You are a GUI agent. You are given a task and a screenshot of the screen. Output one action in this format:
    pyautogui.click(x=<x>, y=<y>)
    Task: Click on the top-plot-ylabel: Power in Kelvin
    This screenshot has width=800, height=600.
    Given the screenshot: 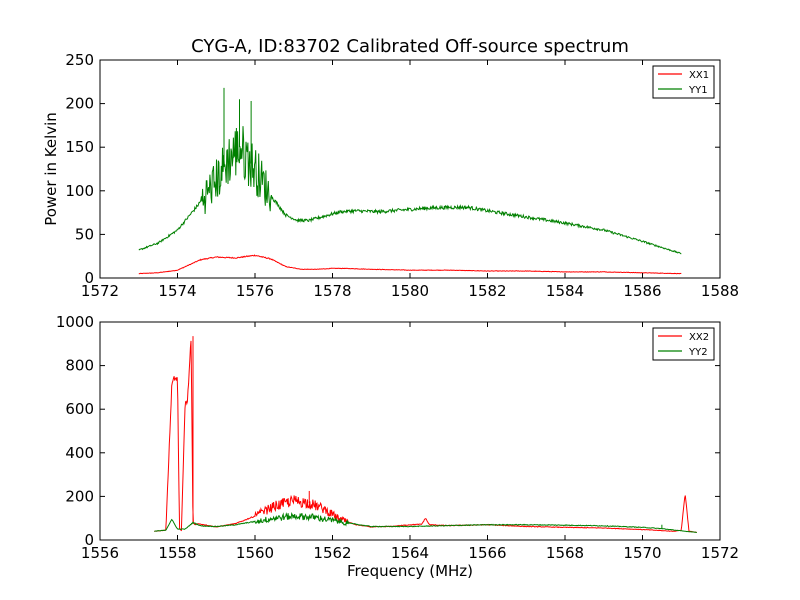 What is the action you would take?
    pyautogui.click(x=51, y=169)
    